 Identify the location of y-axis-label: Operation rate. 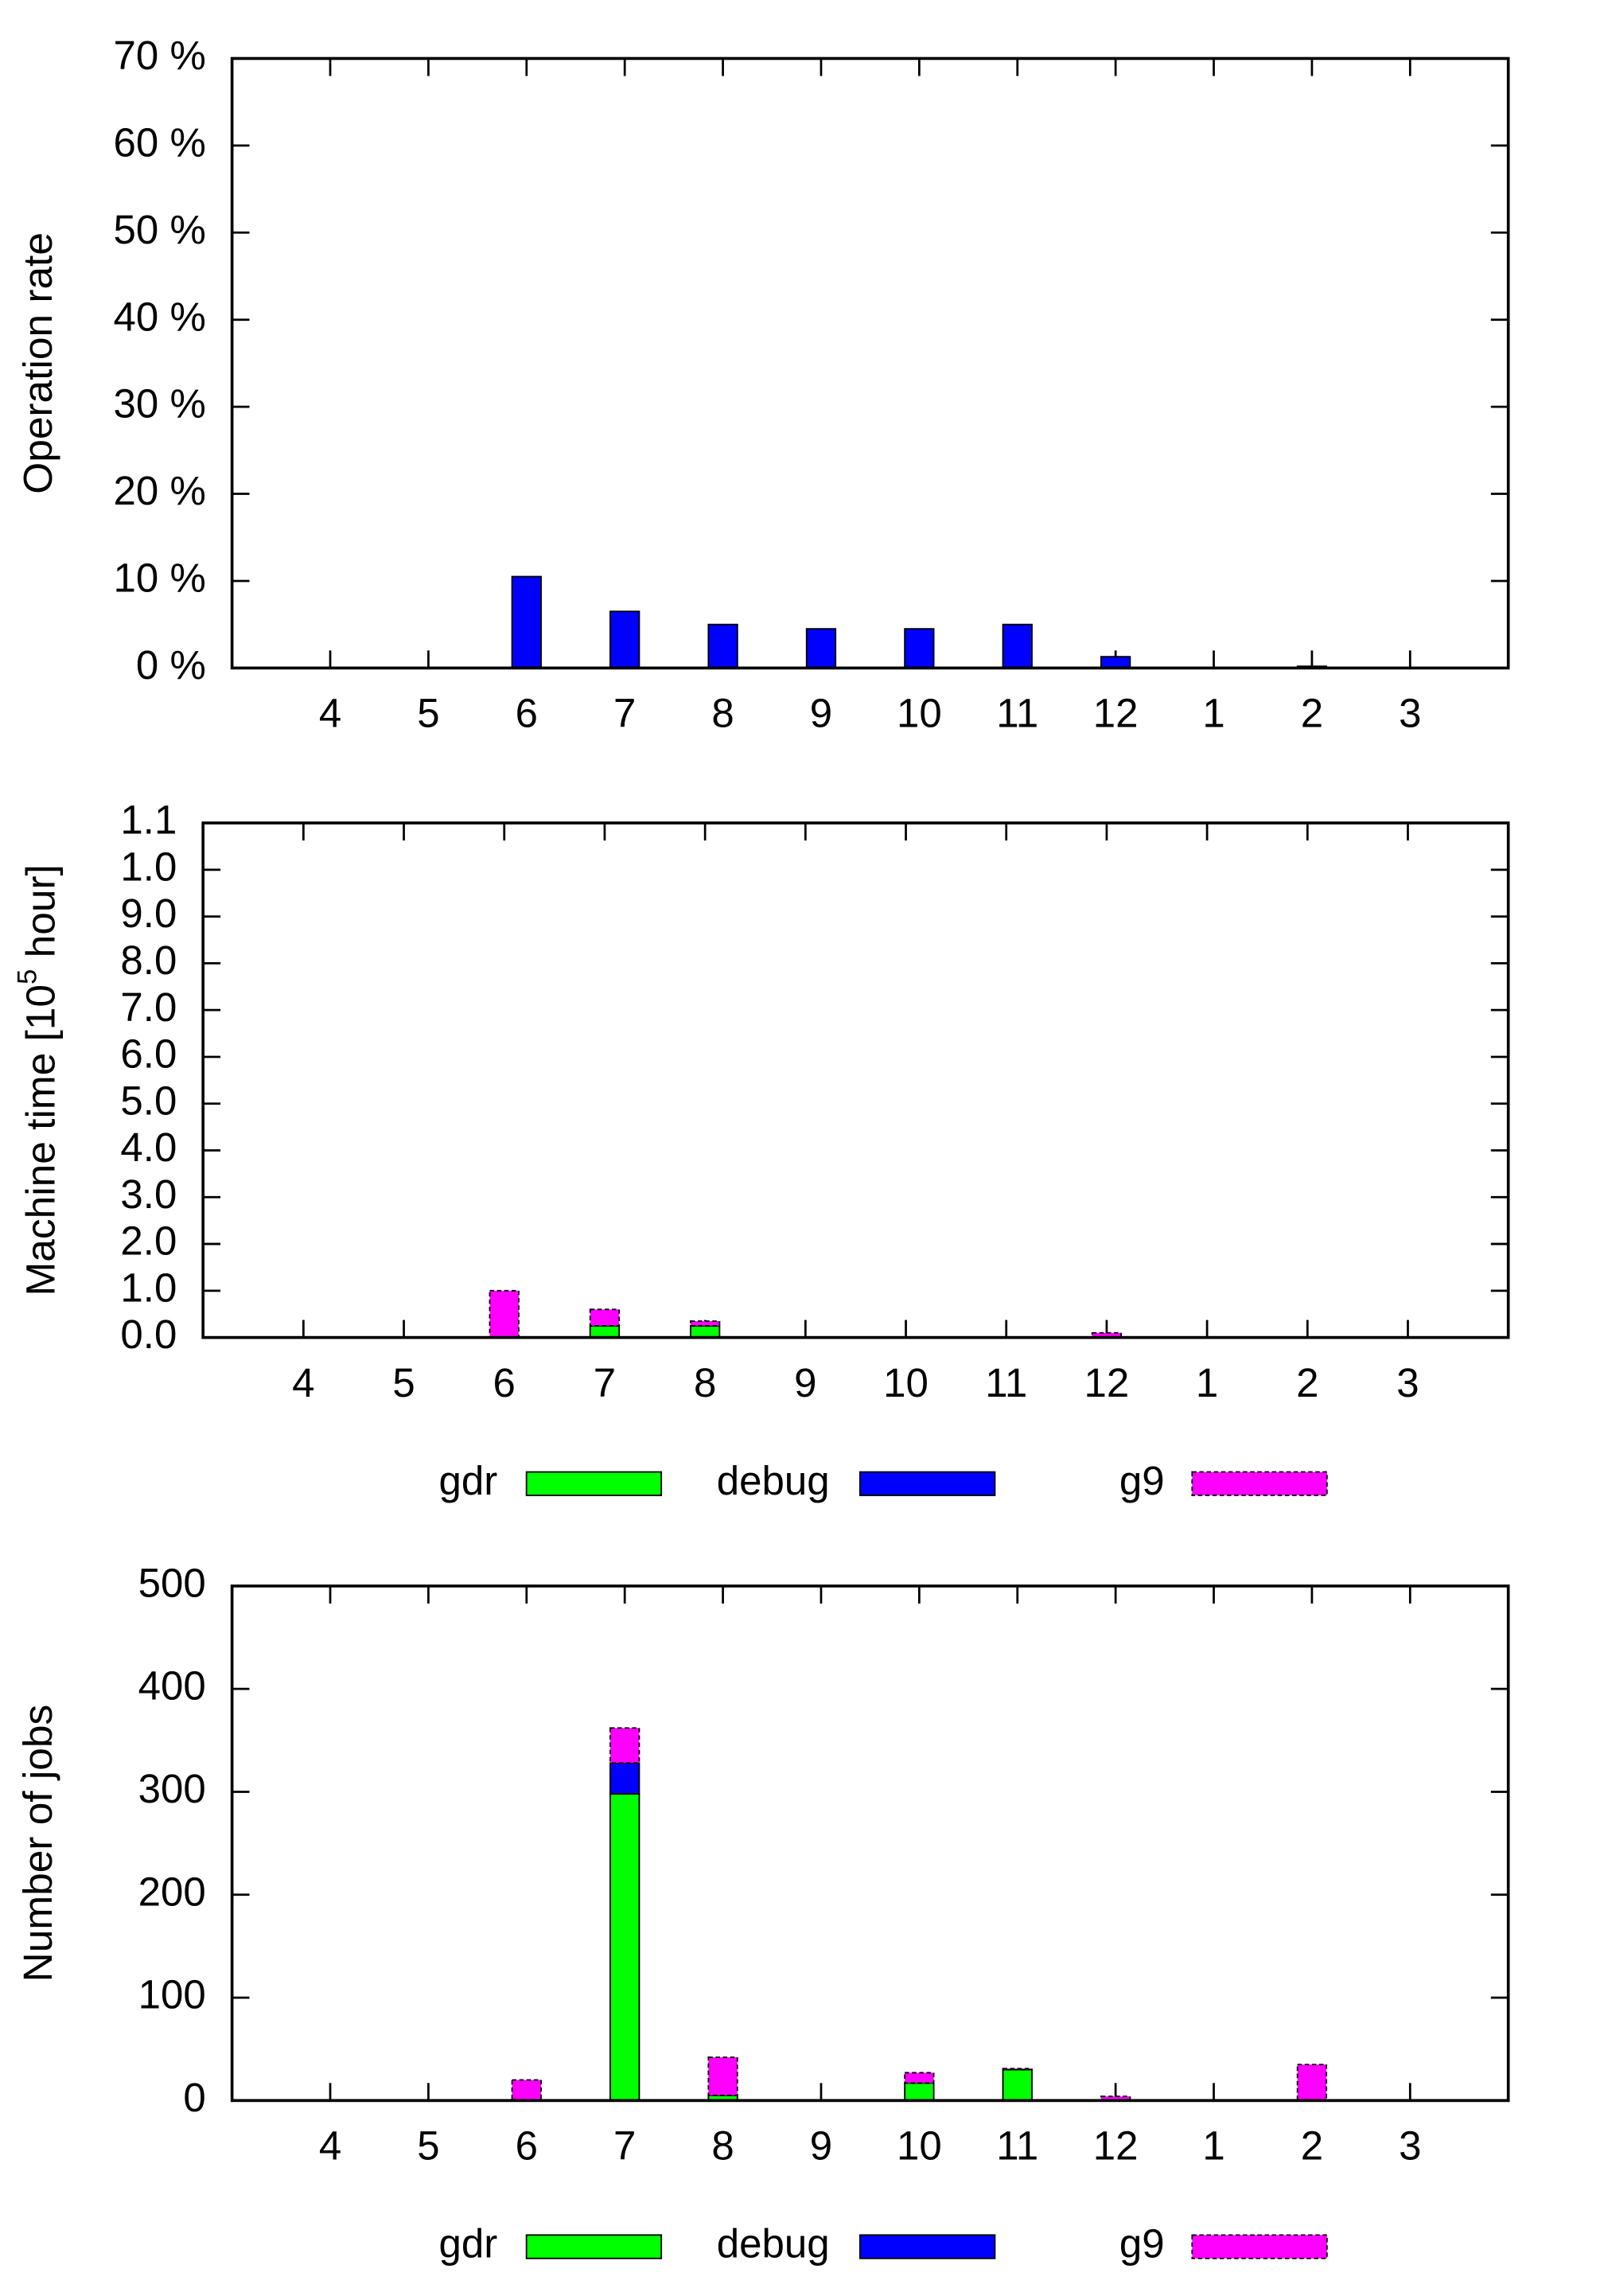
(37, 363).